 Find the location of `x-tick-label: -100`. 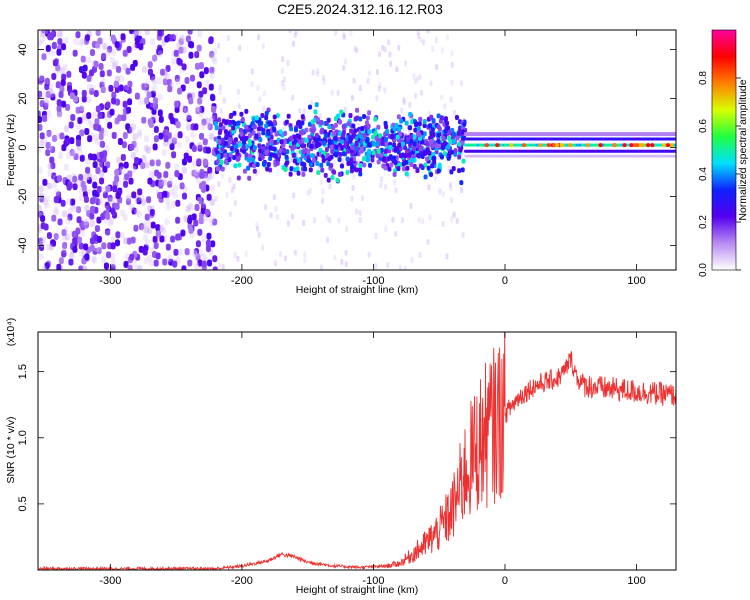

x-tick-label: -100 is located at coordinates (373, 581).